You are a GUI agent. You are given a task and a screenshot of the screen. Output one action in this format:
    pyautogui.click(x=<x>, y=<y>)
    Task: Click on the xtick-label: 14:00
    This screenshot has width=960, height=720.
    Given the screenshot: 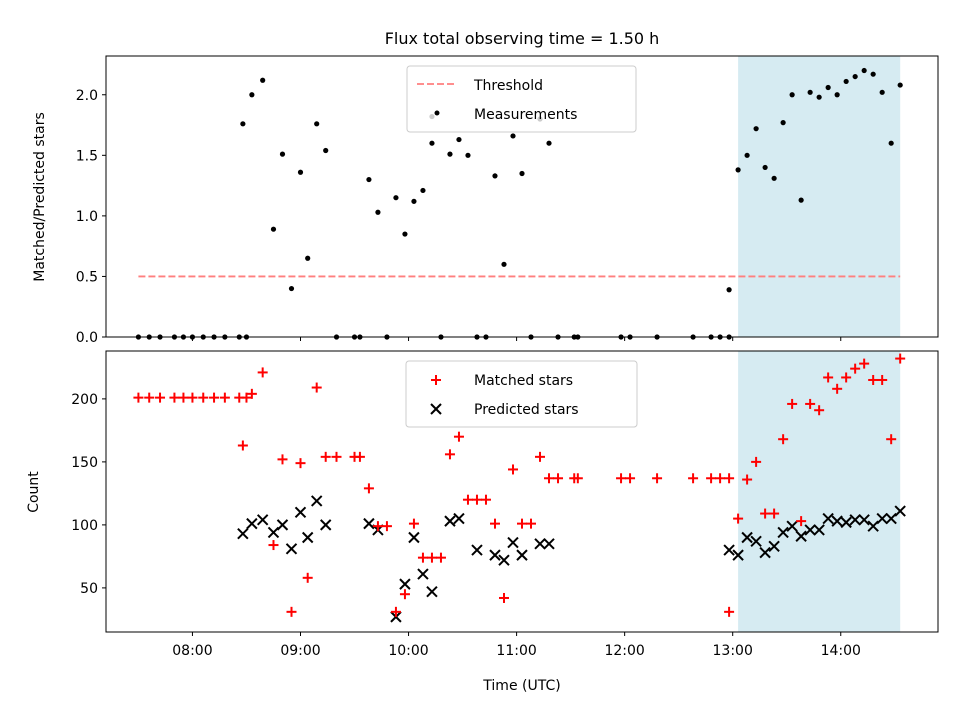 What is the action you would take?
    pyautogui.click(x=841, y=651)
    